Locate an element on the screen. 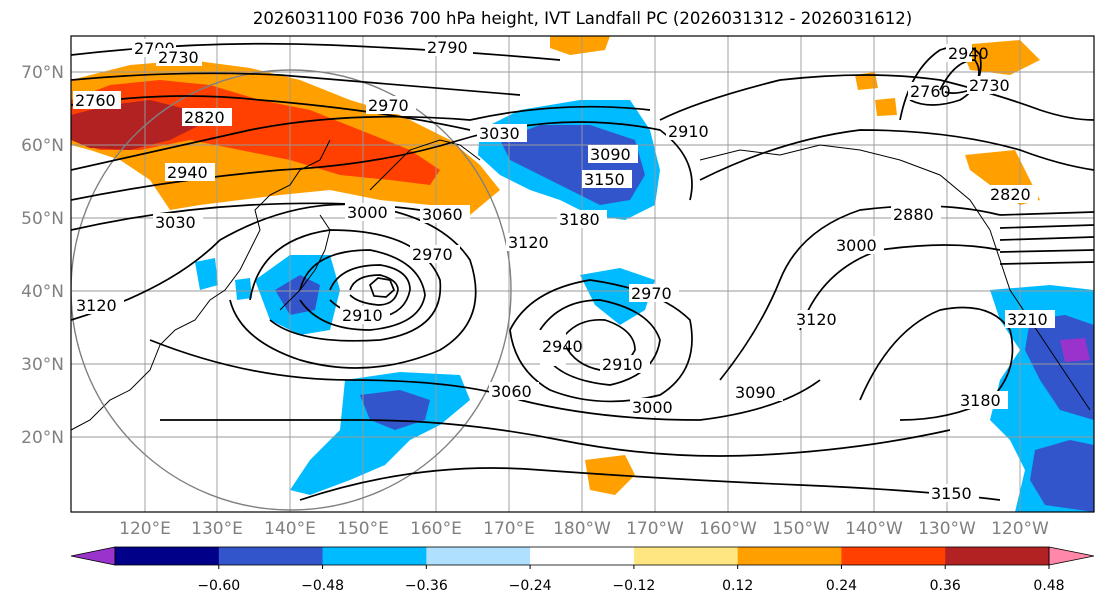  contour-label: 3060 is located at coordinates (511, 391).